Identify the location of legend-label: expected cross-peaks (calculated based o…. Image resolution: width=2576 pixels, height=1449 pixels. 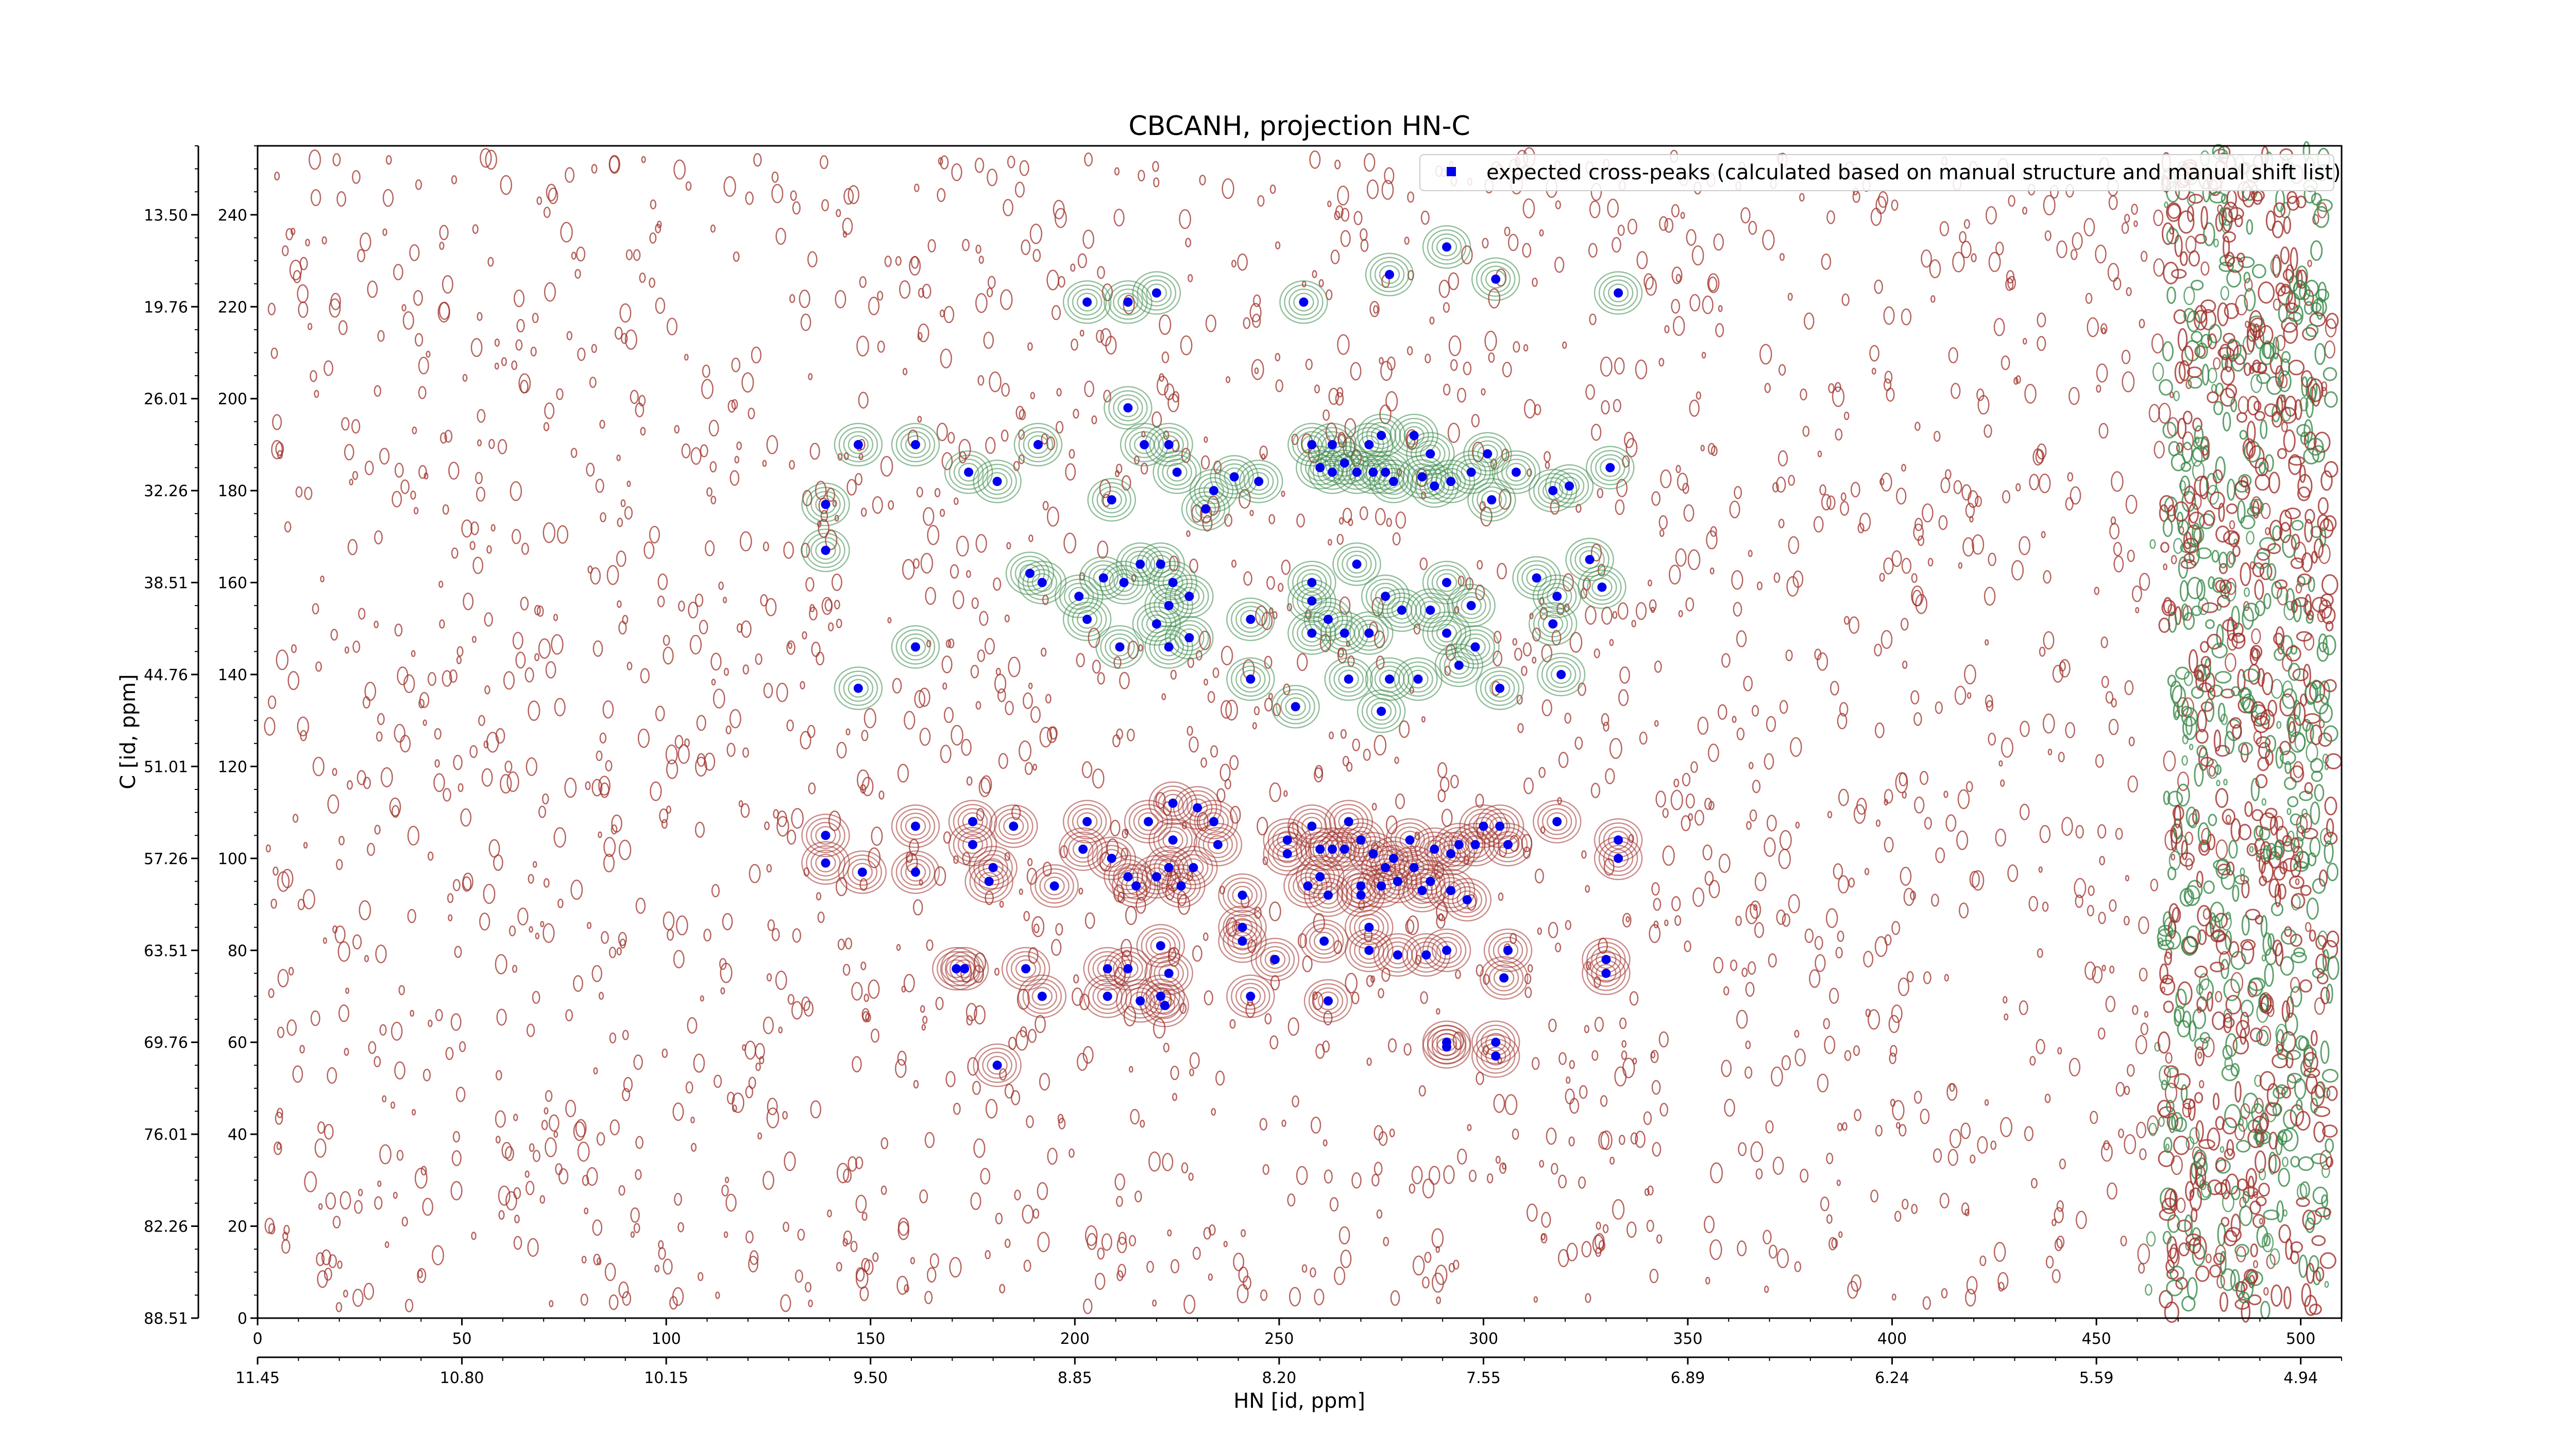
(1913, 172).